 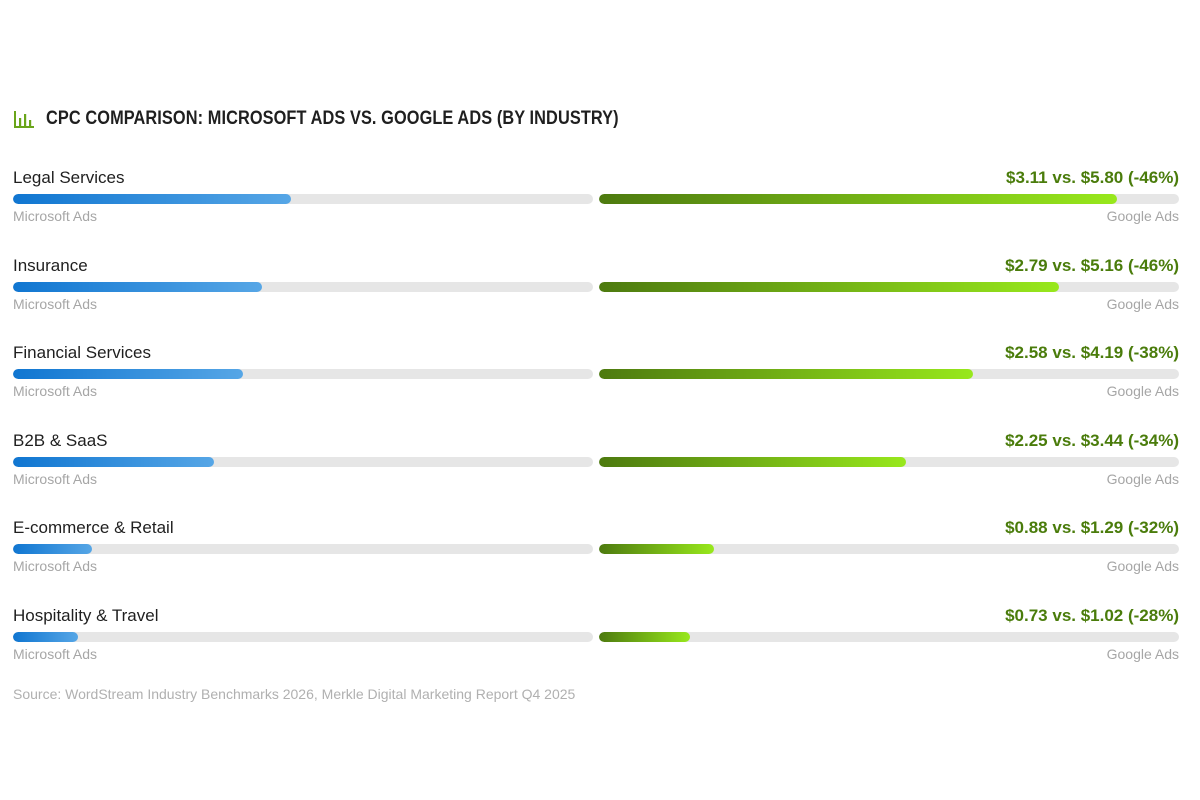 I want to click on comparison-value: $0.88 vs. $1.29 (-32%), so click(x=1092, y=528).